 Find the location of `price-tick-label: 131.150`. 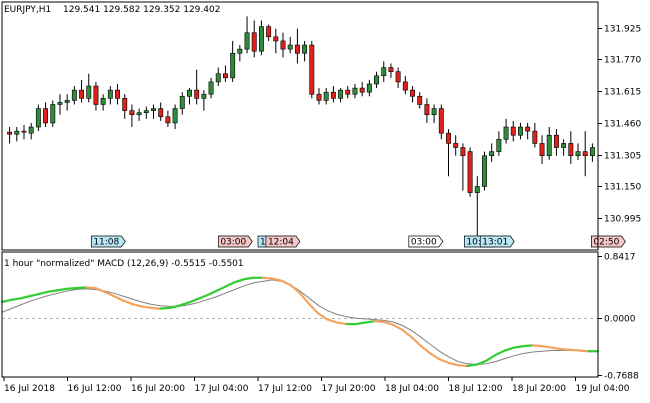

price-tick-label: 131.150 is located at coordinates (622, 188).